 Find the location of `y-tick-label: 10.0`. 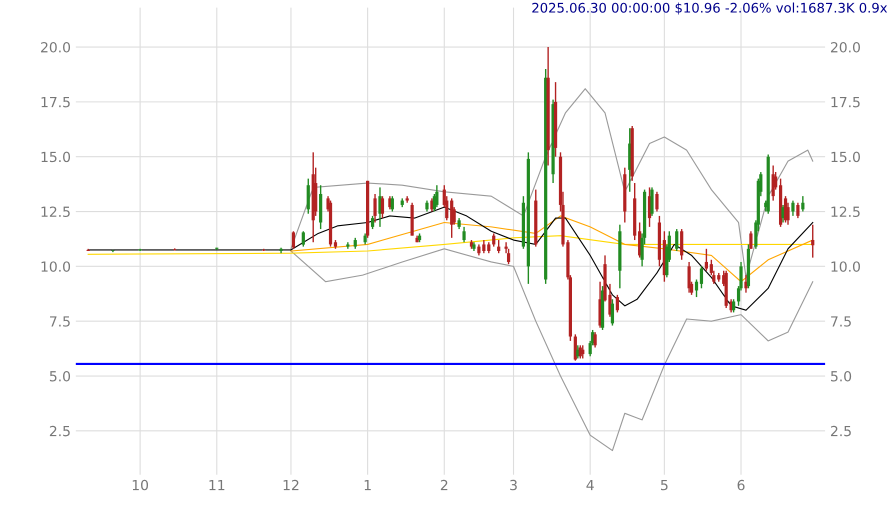

y-tick-label: 10.0 is located at coordinates (56, 266).